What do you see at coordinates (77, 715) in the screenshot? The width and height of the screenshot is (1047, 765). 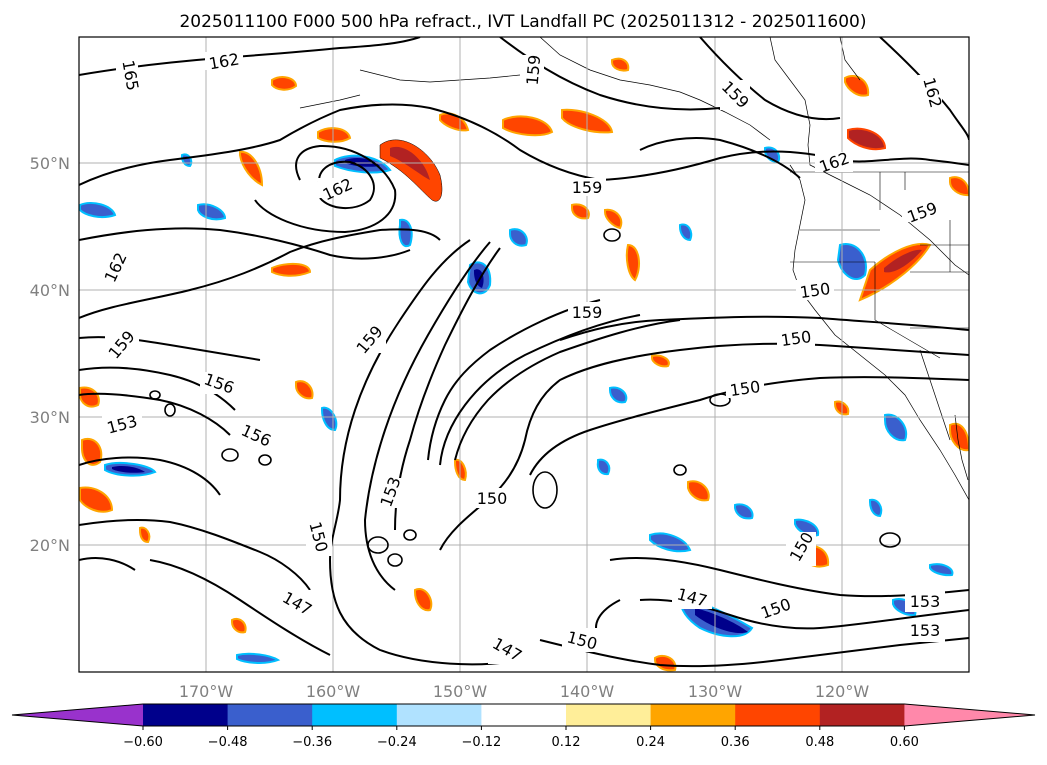 I see `colorbar-extension-low` at bounding box center [77, 715].